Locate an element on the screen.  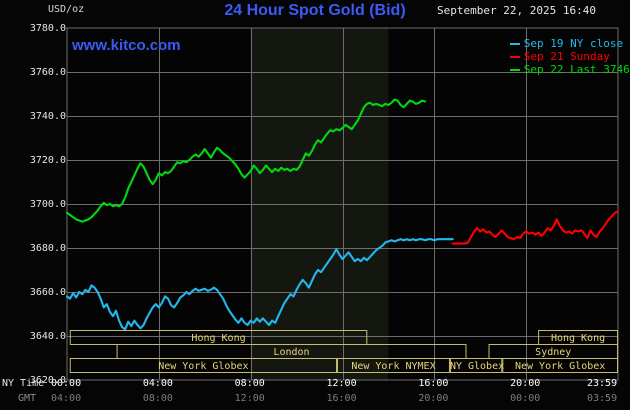
x-tick-label-gmt: 04:00 is located at coordinates (66, 398).